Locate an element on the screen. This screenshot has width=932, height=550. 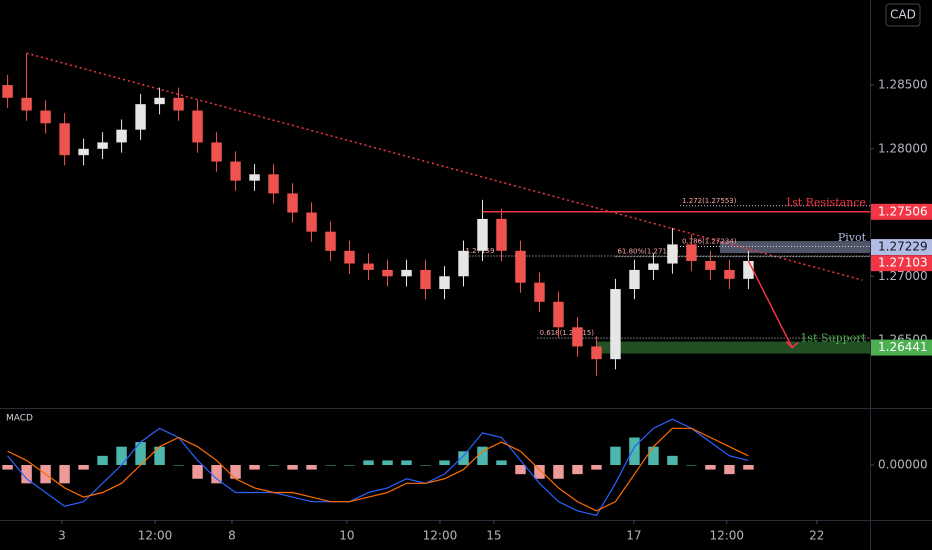
x-tick-label: 10 is located at coordinates (346, 536).